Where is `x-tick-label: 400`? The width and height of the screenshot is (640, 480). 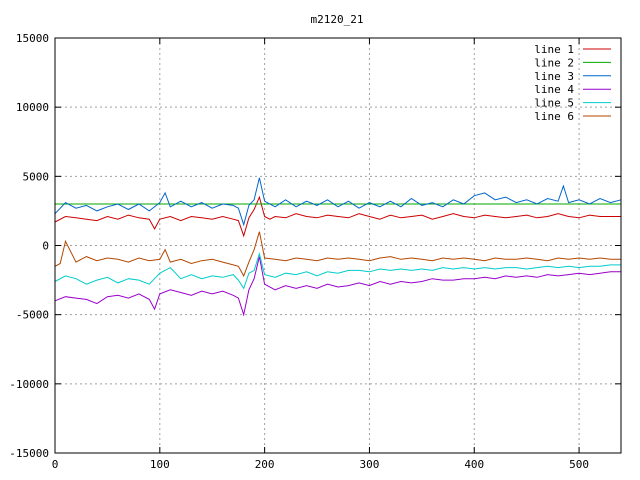 x-tick-label: 400 is located at coordinates (474, 464).